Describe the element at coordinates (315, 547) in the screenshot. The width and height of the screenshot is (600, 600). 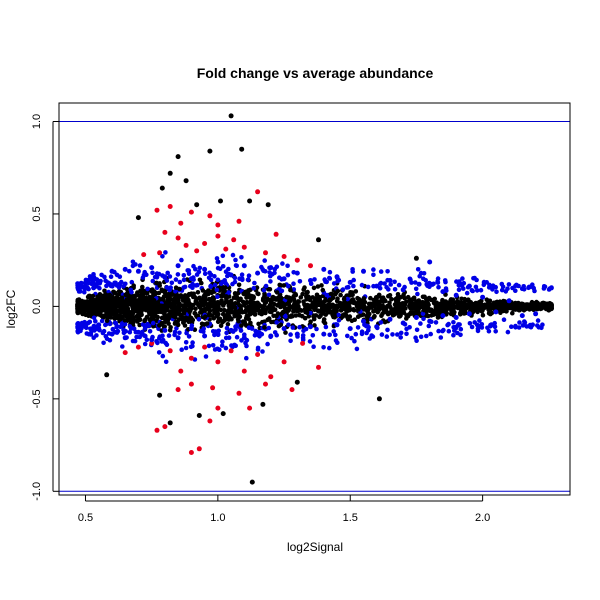
I see `x-axis-label: log2Signal` at that location.